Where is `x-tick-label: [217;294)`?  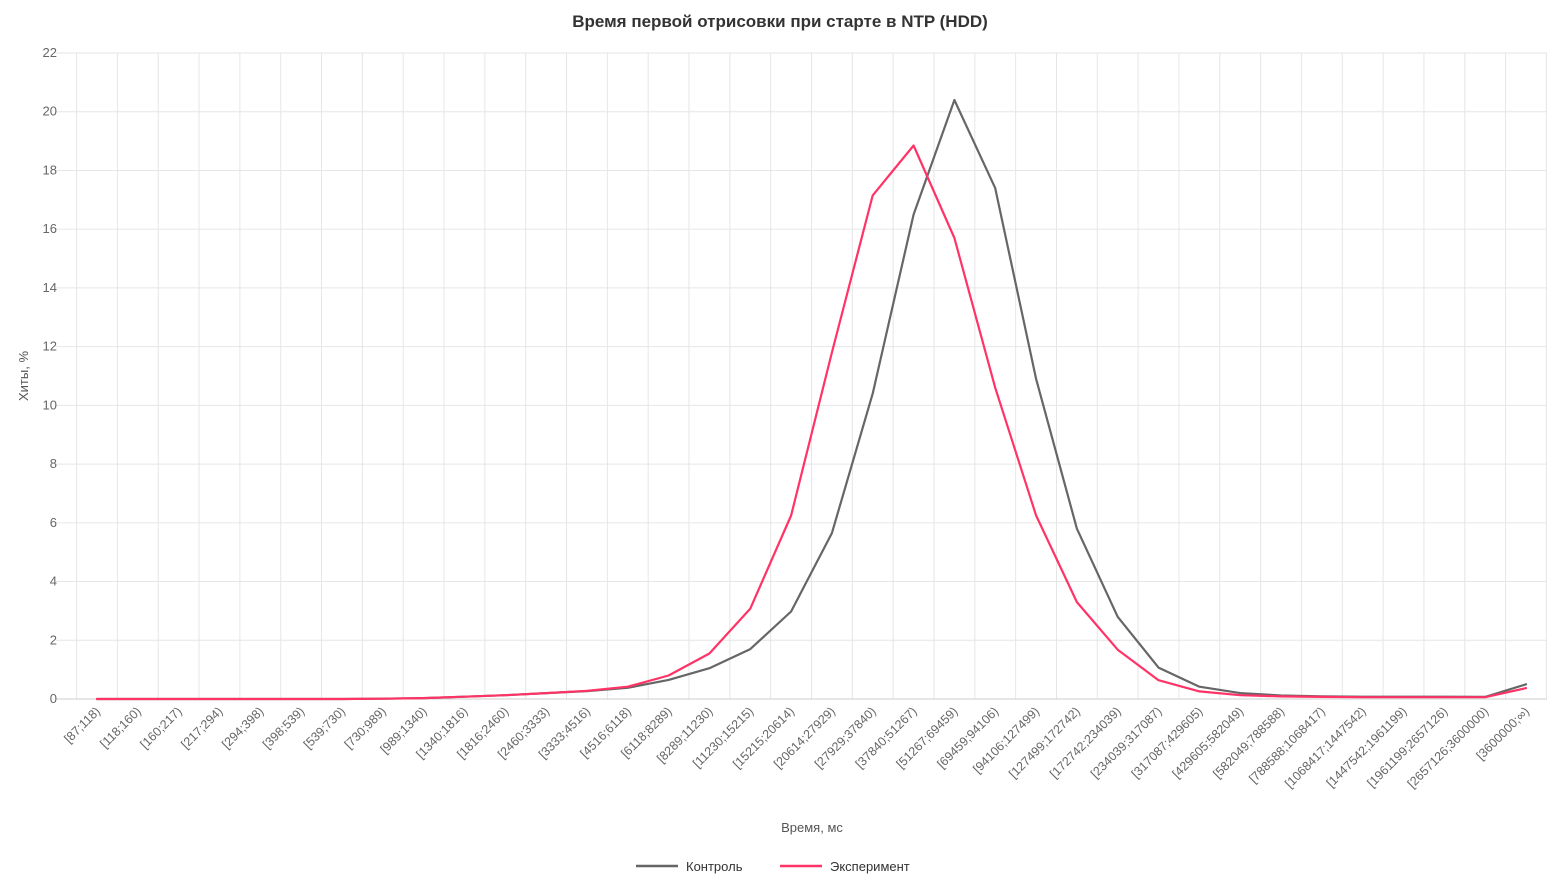
x-tick-label: [217;294) is located at coordinates (201, 727).